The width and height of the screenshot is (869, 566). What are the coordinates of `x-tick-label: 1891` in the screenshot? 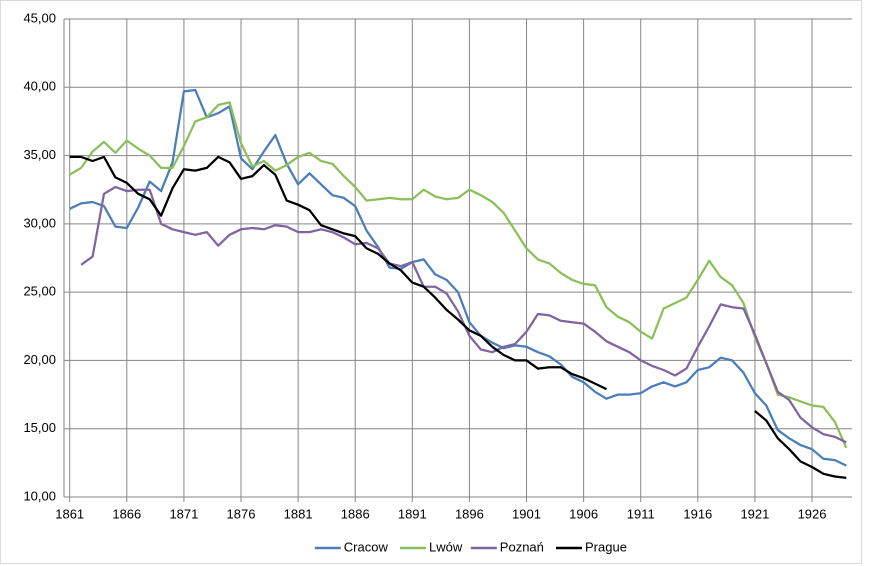 It's located at (412, 513).